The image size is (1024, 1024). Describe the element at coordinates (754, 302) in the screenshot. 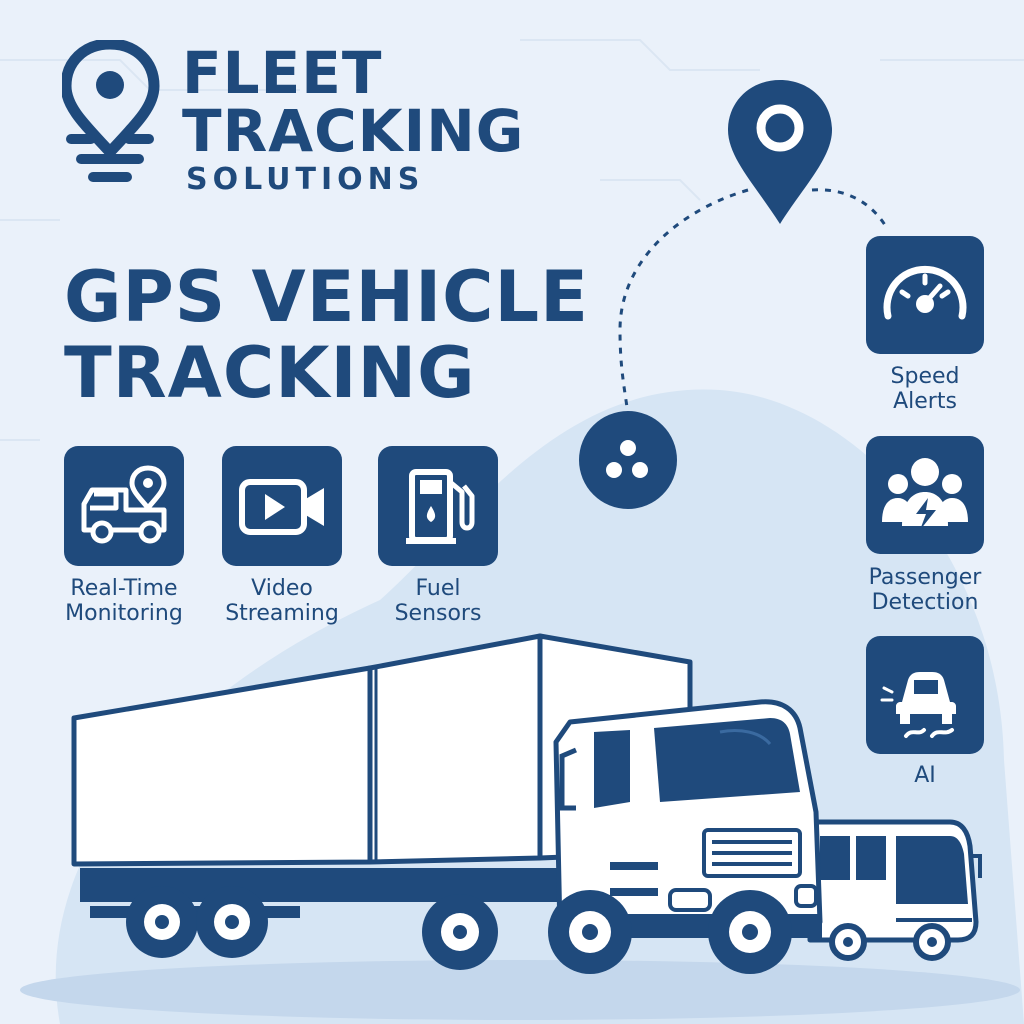

I see `route-graphic` at that location.